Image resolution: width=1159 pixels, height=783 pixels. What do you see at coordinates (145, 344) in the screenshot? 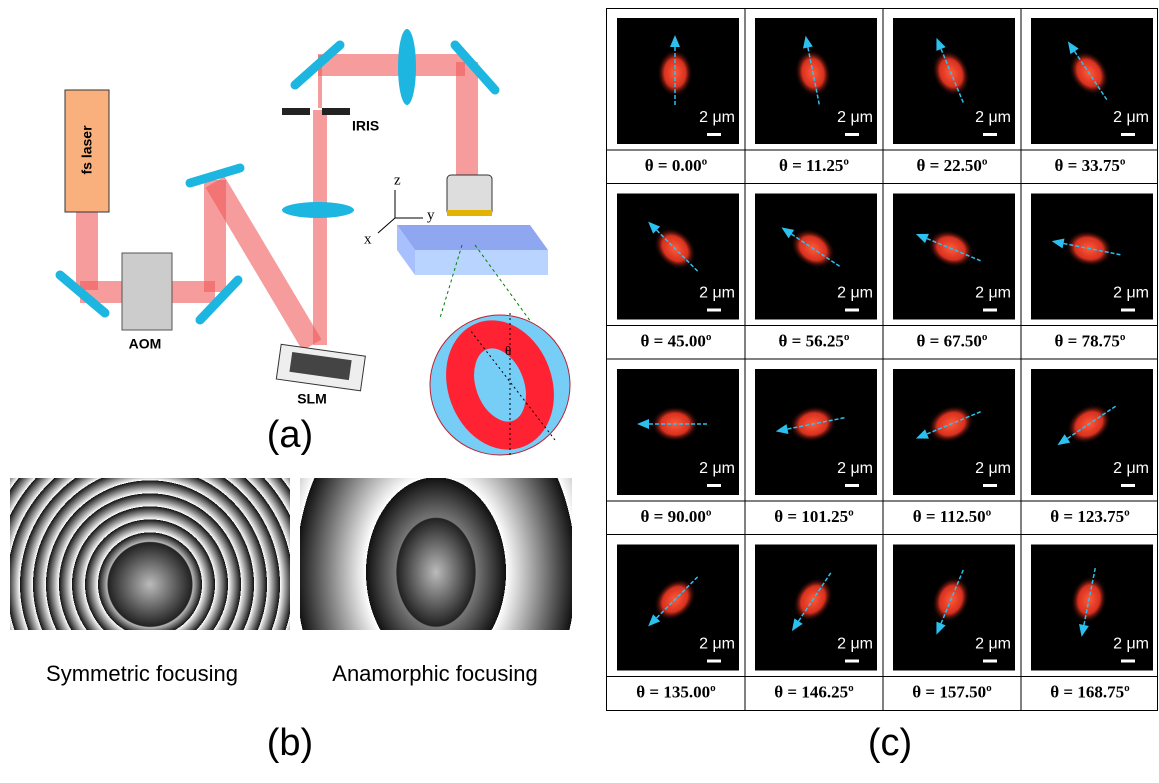
I see `aom-label: AOM` at bounding box center [145, 344].